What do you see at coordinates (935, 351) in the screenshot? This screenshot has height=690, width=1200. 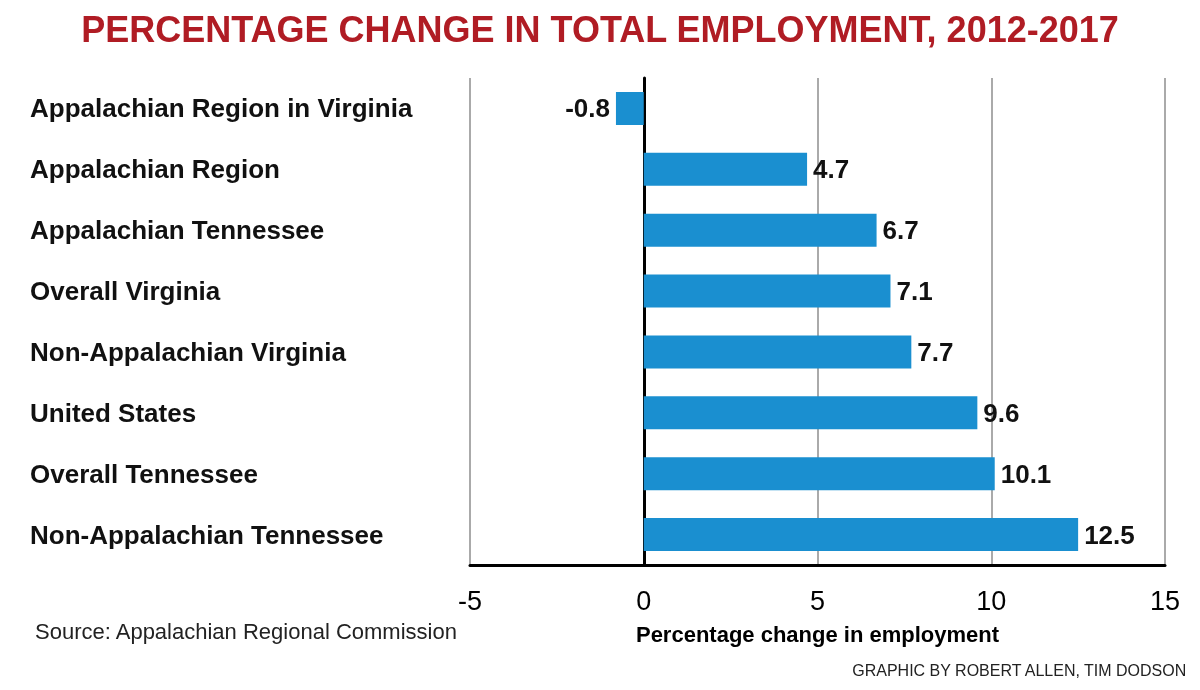 I see `data-label: 7.7` at bounding box center [935, 351].